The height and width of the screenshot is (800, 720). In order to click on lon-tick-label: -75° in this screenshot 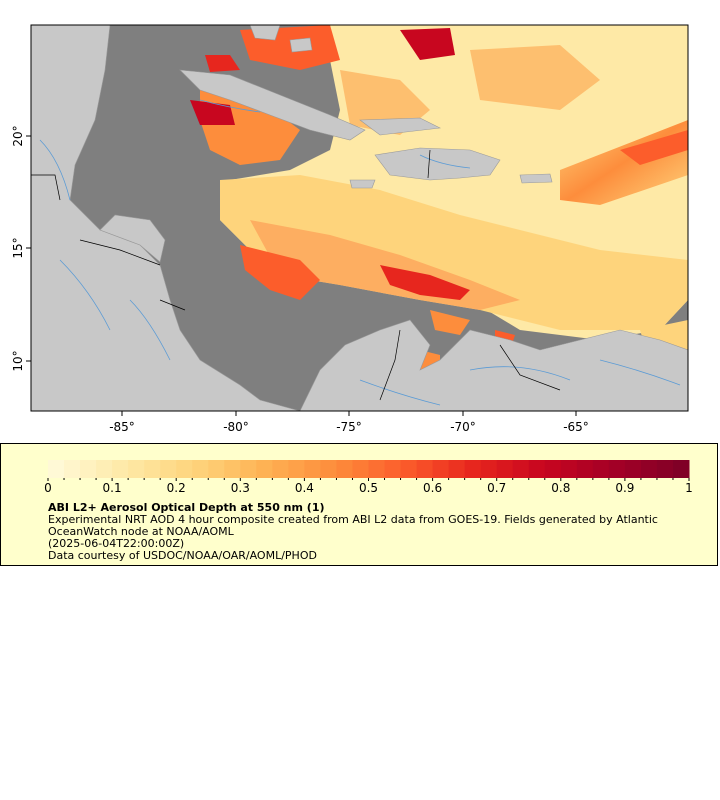, I will do `click(349, 427)`.